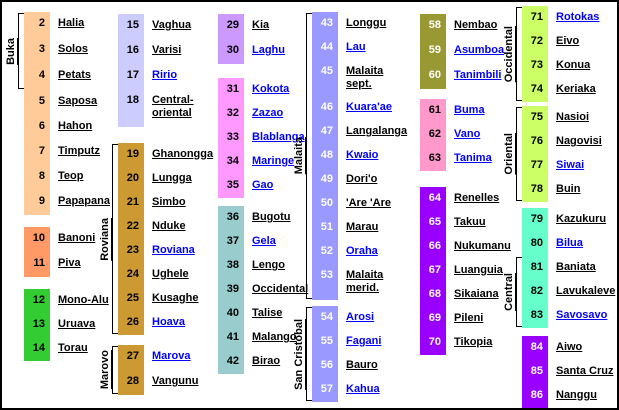 The image size is (619, 410). What do you see at coordinates (363, 389) in the screenshot?
I see `language-link: Kahua` at bounding box center [363, 389].